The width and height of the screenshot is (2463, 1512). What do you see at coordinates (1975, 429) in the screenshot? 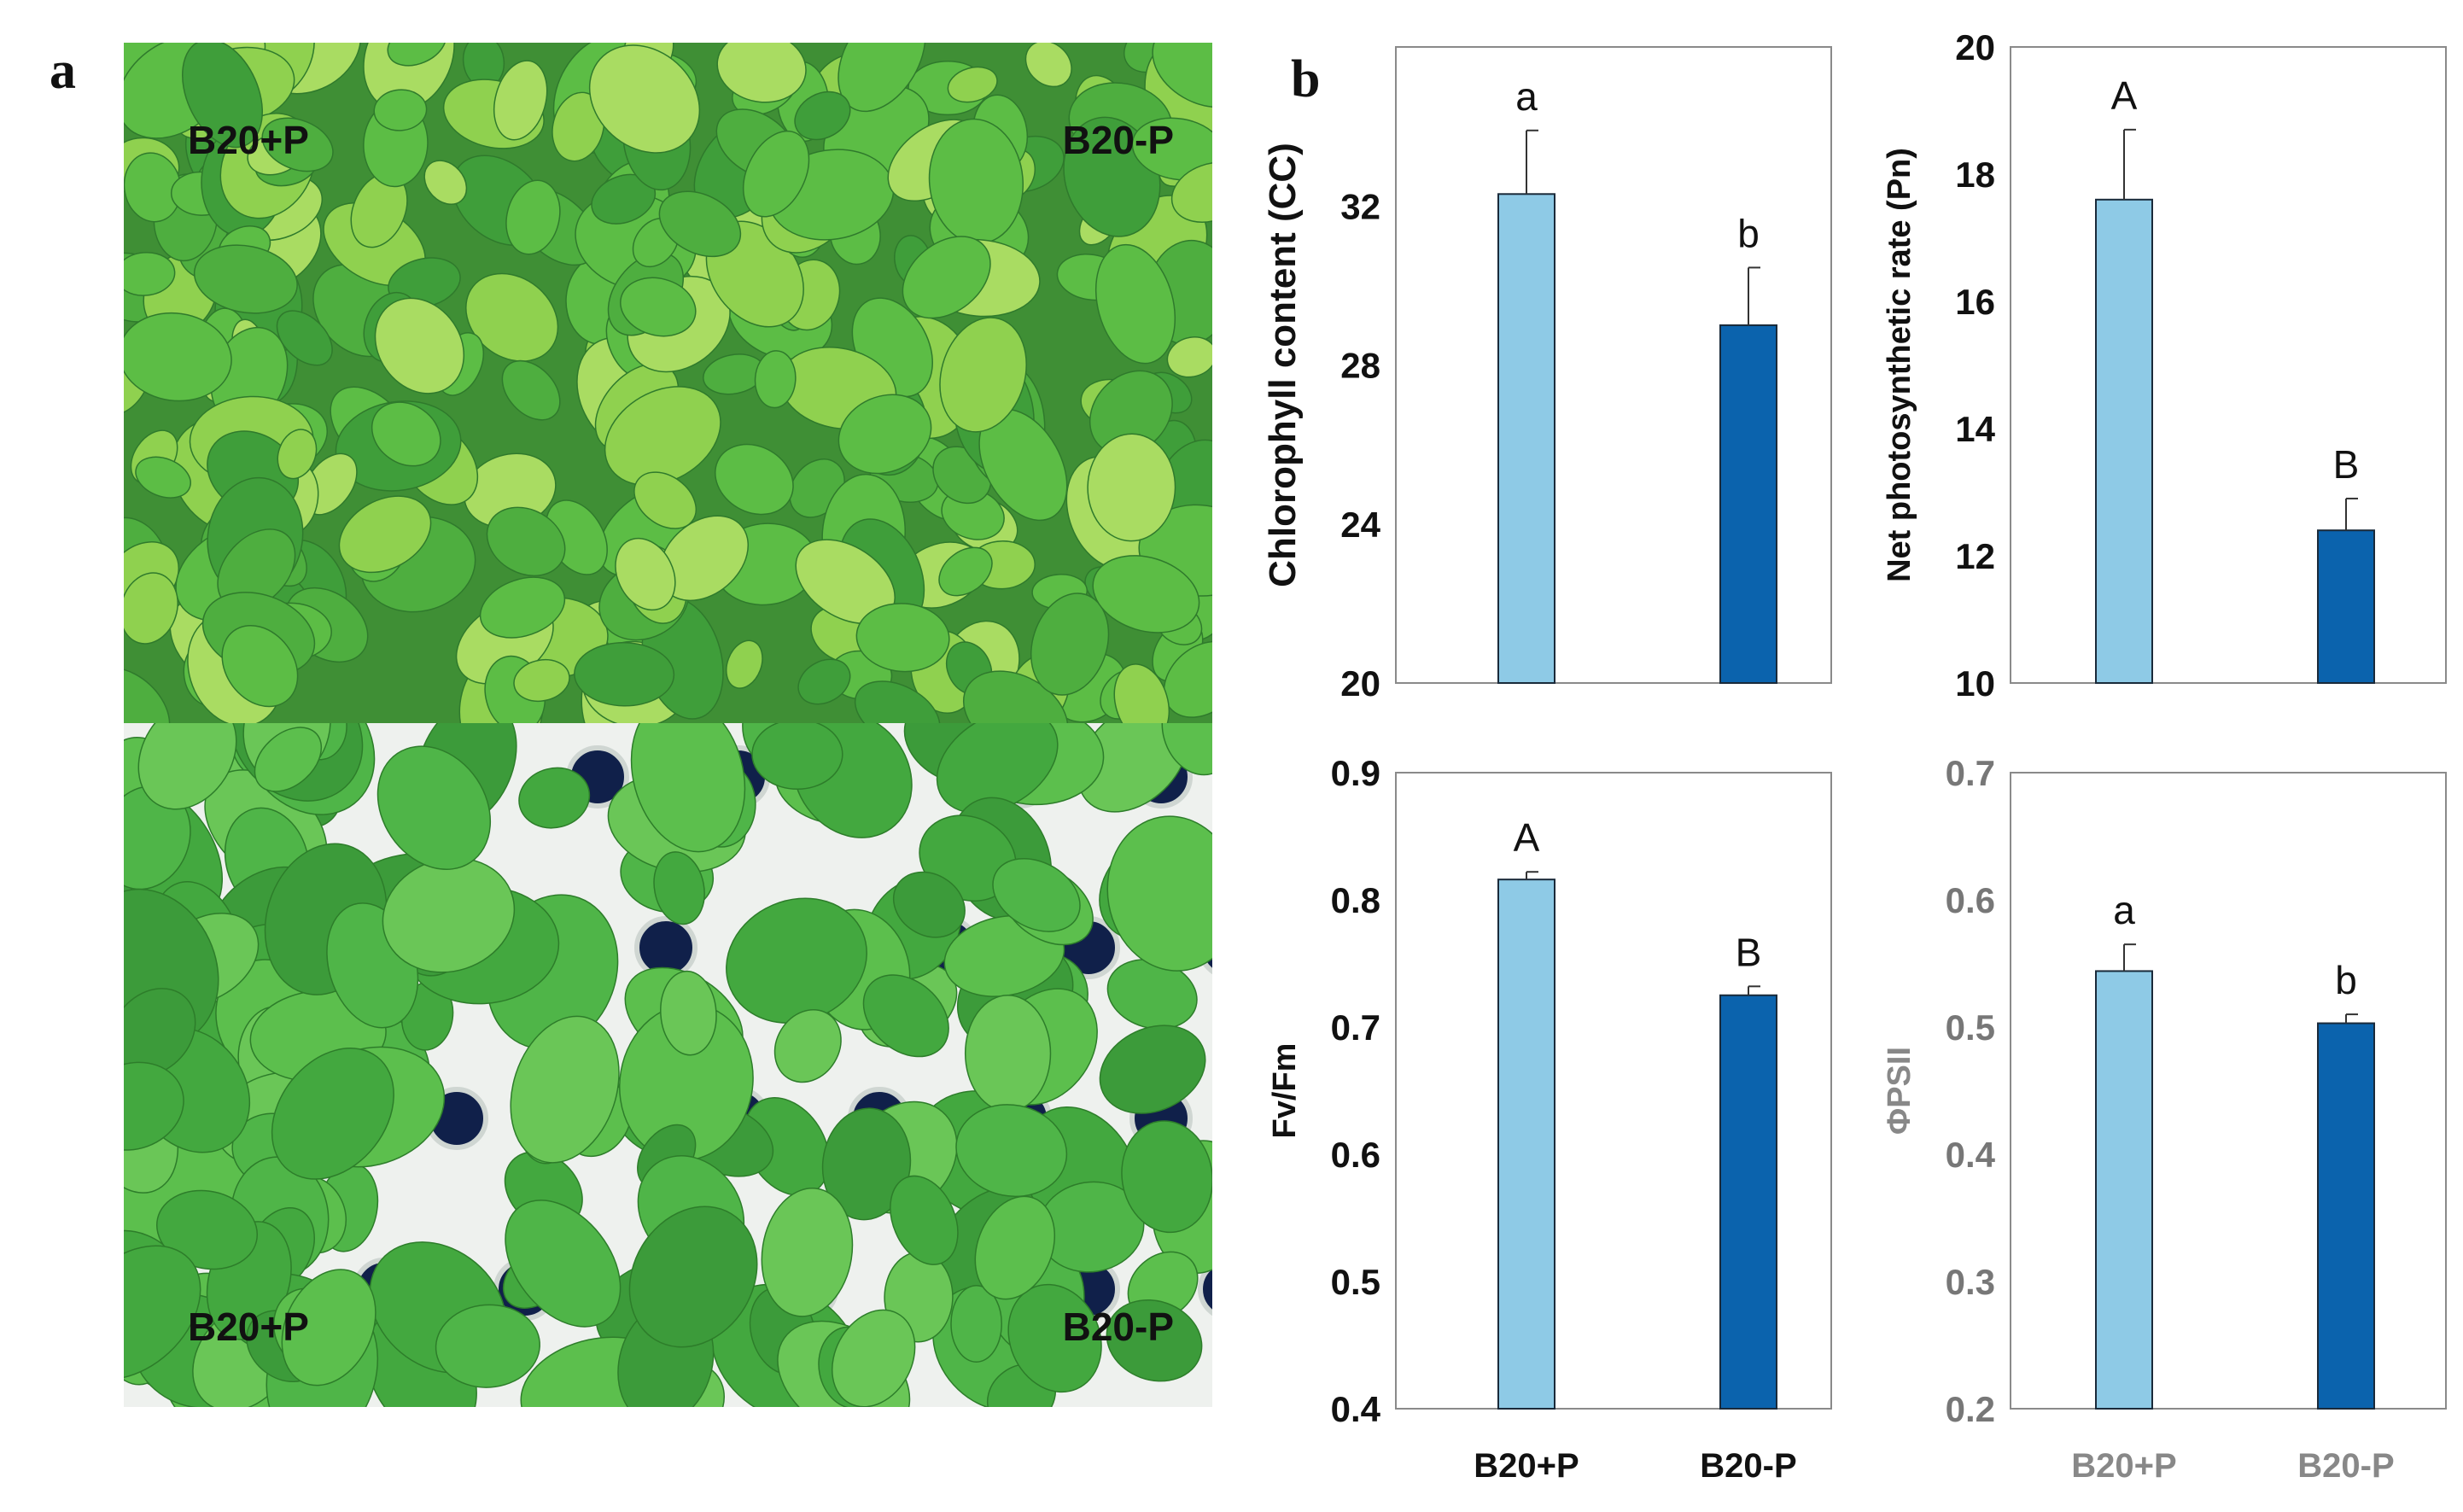
I see `y-tick-label: 14` at bounding box center [1975, 429].